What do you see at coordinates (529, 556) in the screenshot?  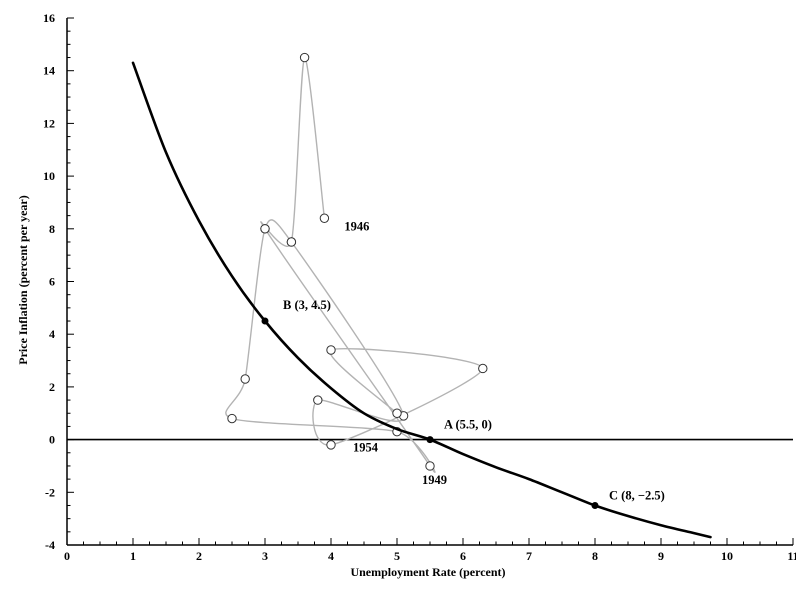 I see `x-tick-label: 7` at bounding box center [529, 556].